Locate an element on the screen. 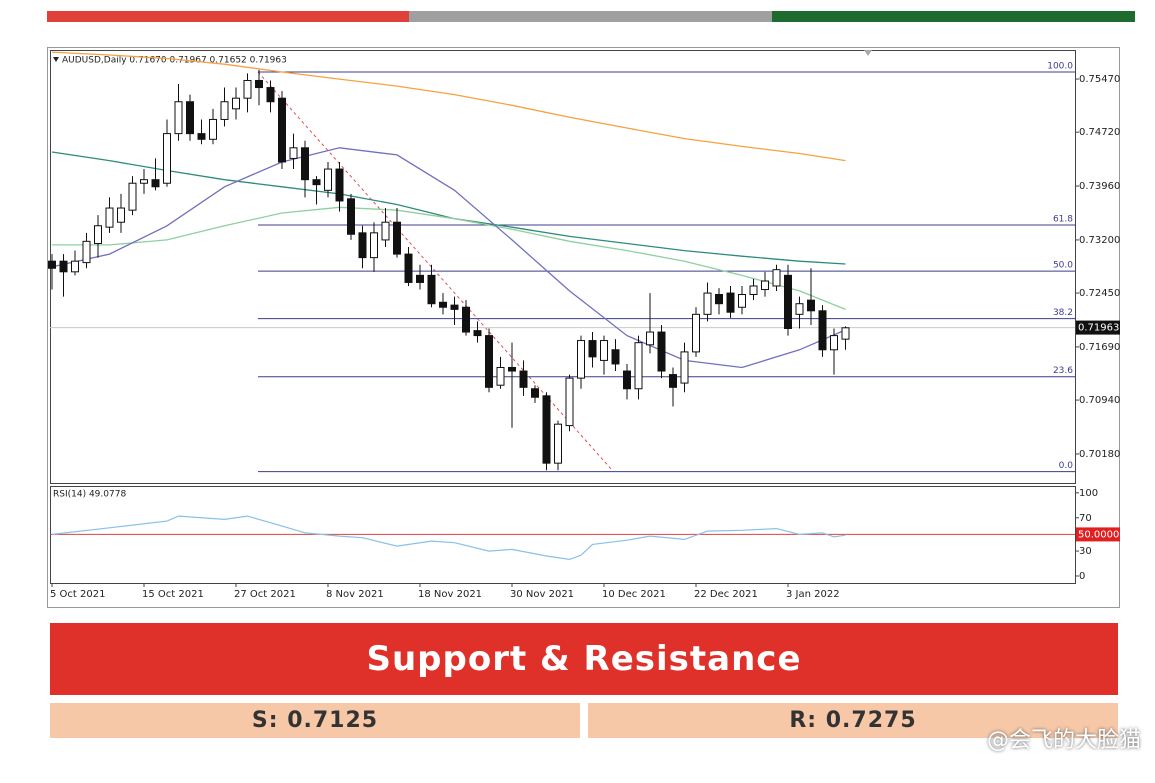 Image resolution: width=1155 pixels, height=783 pixels. rsi-title: RSI(14) 49.0778 is located at coordinates (89, 495).